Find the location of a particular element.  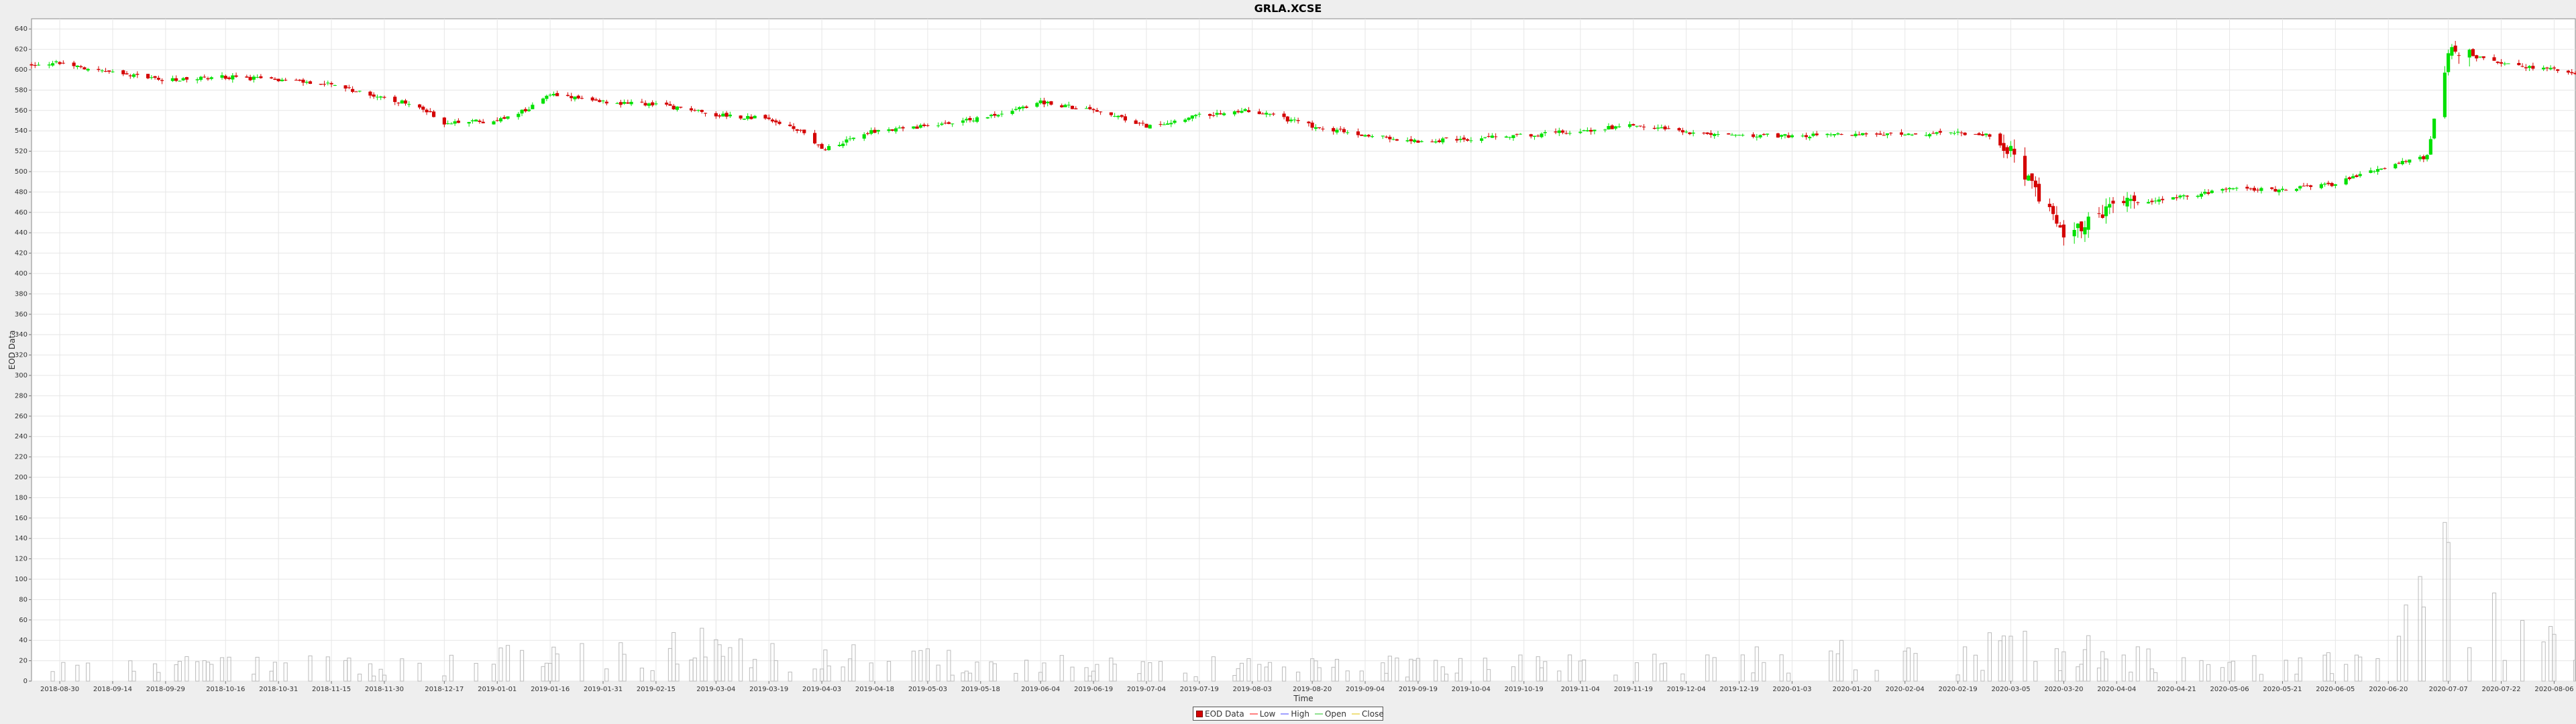

x-tick-label: 2020-07-07 is located at coordinates (2448, 689).